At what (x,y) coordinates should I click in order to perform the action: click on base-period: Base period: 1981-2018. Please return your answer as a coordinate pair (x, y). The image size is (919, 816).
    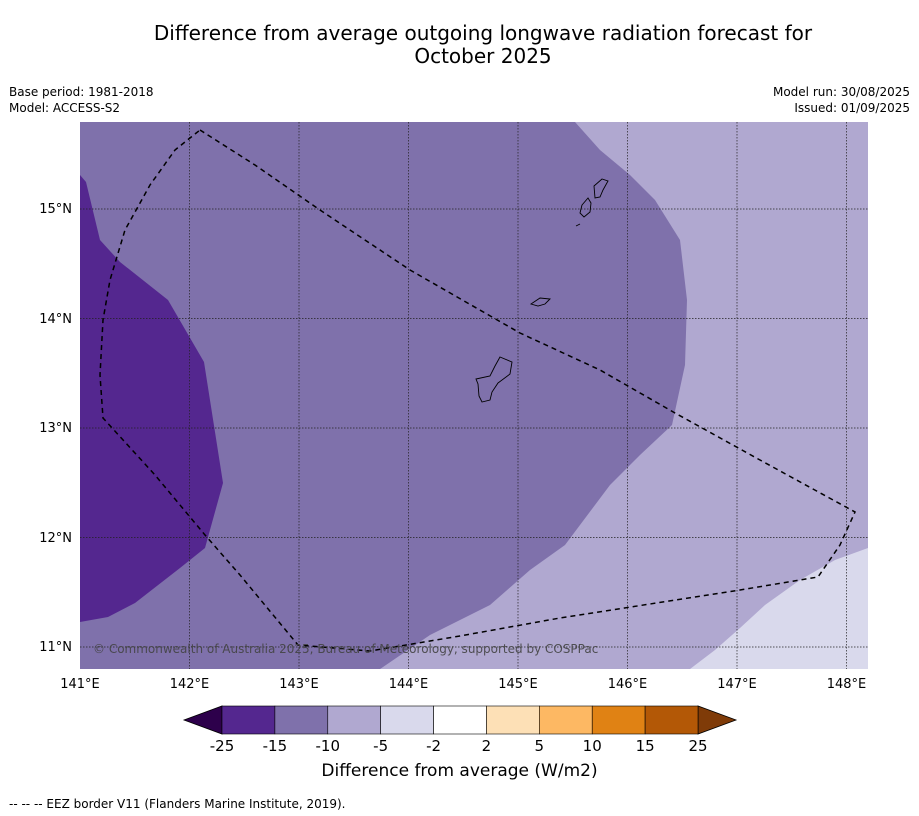
    Looking at the image, I should click on (81, 92).